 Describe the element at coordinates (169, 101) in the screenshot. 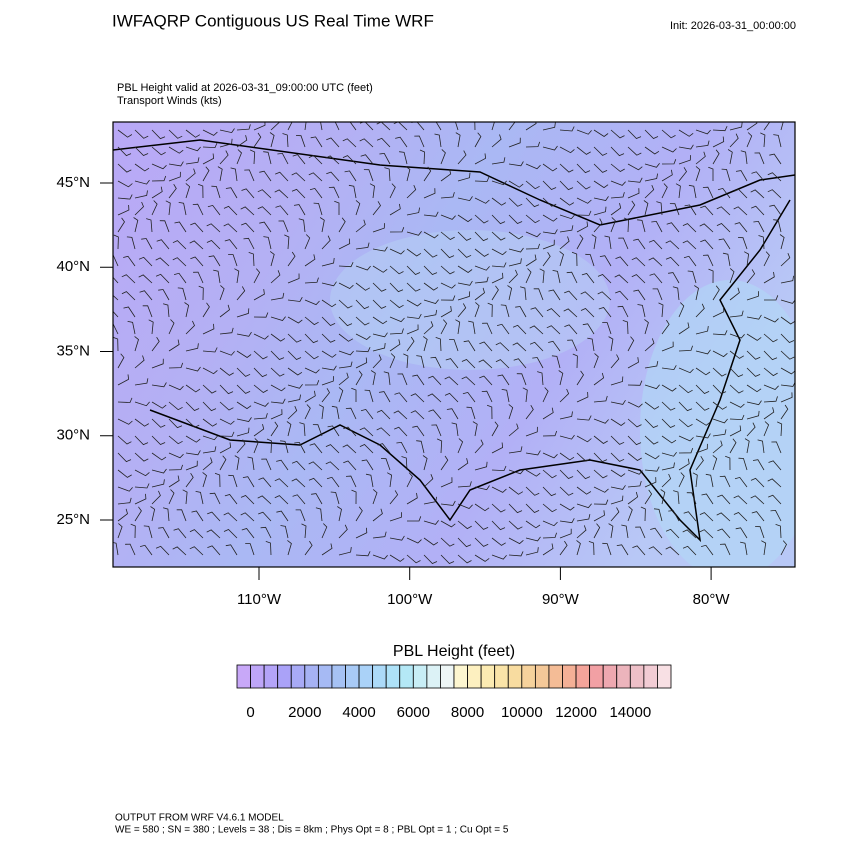

I see `subtitle: Transport Winds (kts)` at that location.